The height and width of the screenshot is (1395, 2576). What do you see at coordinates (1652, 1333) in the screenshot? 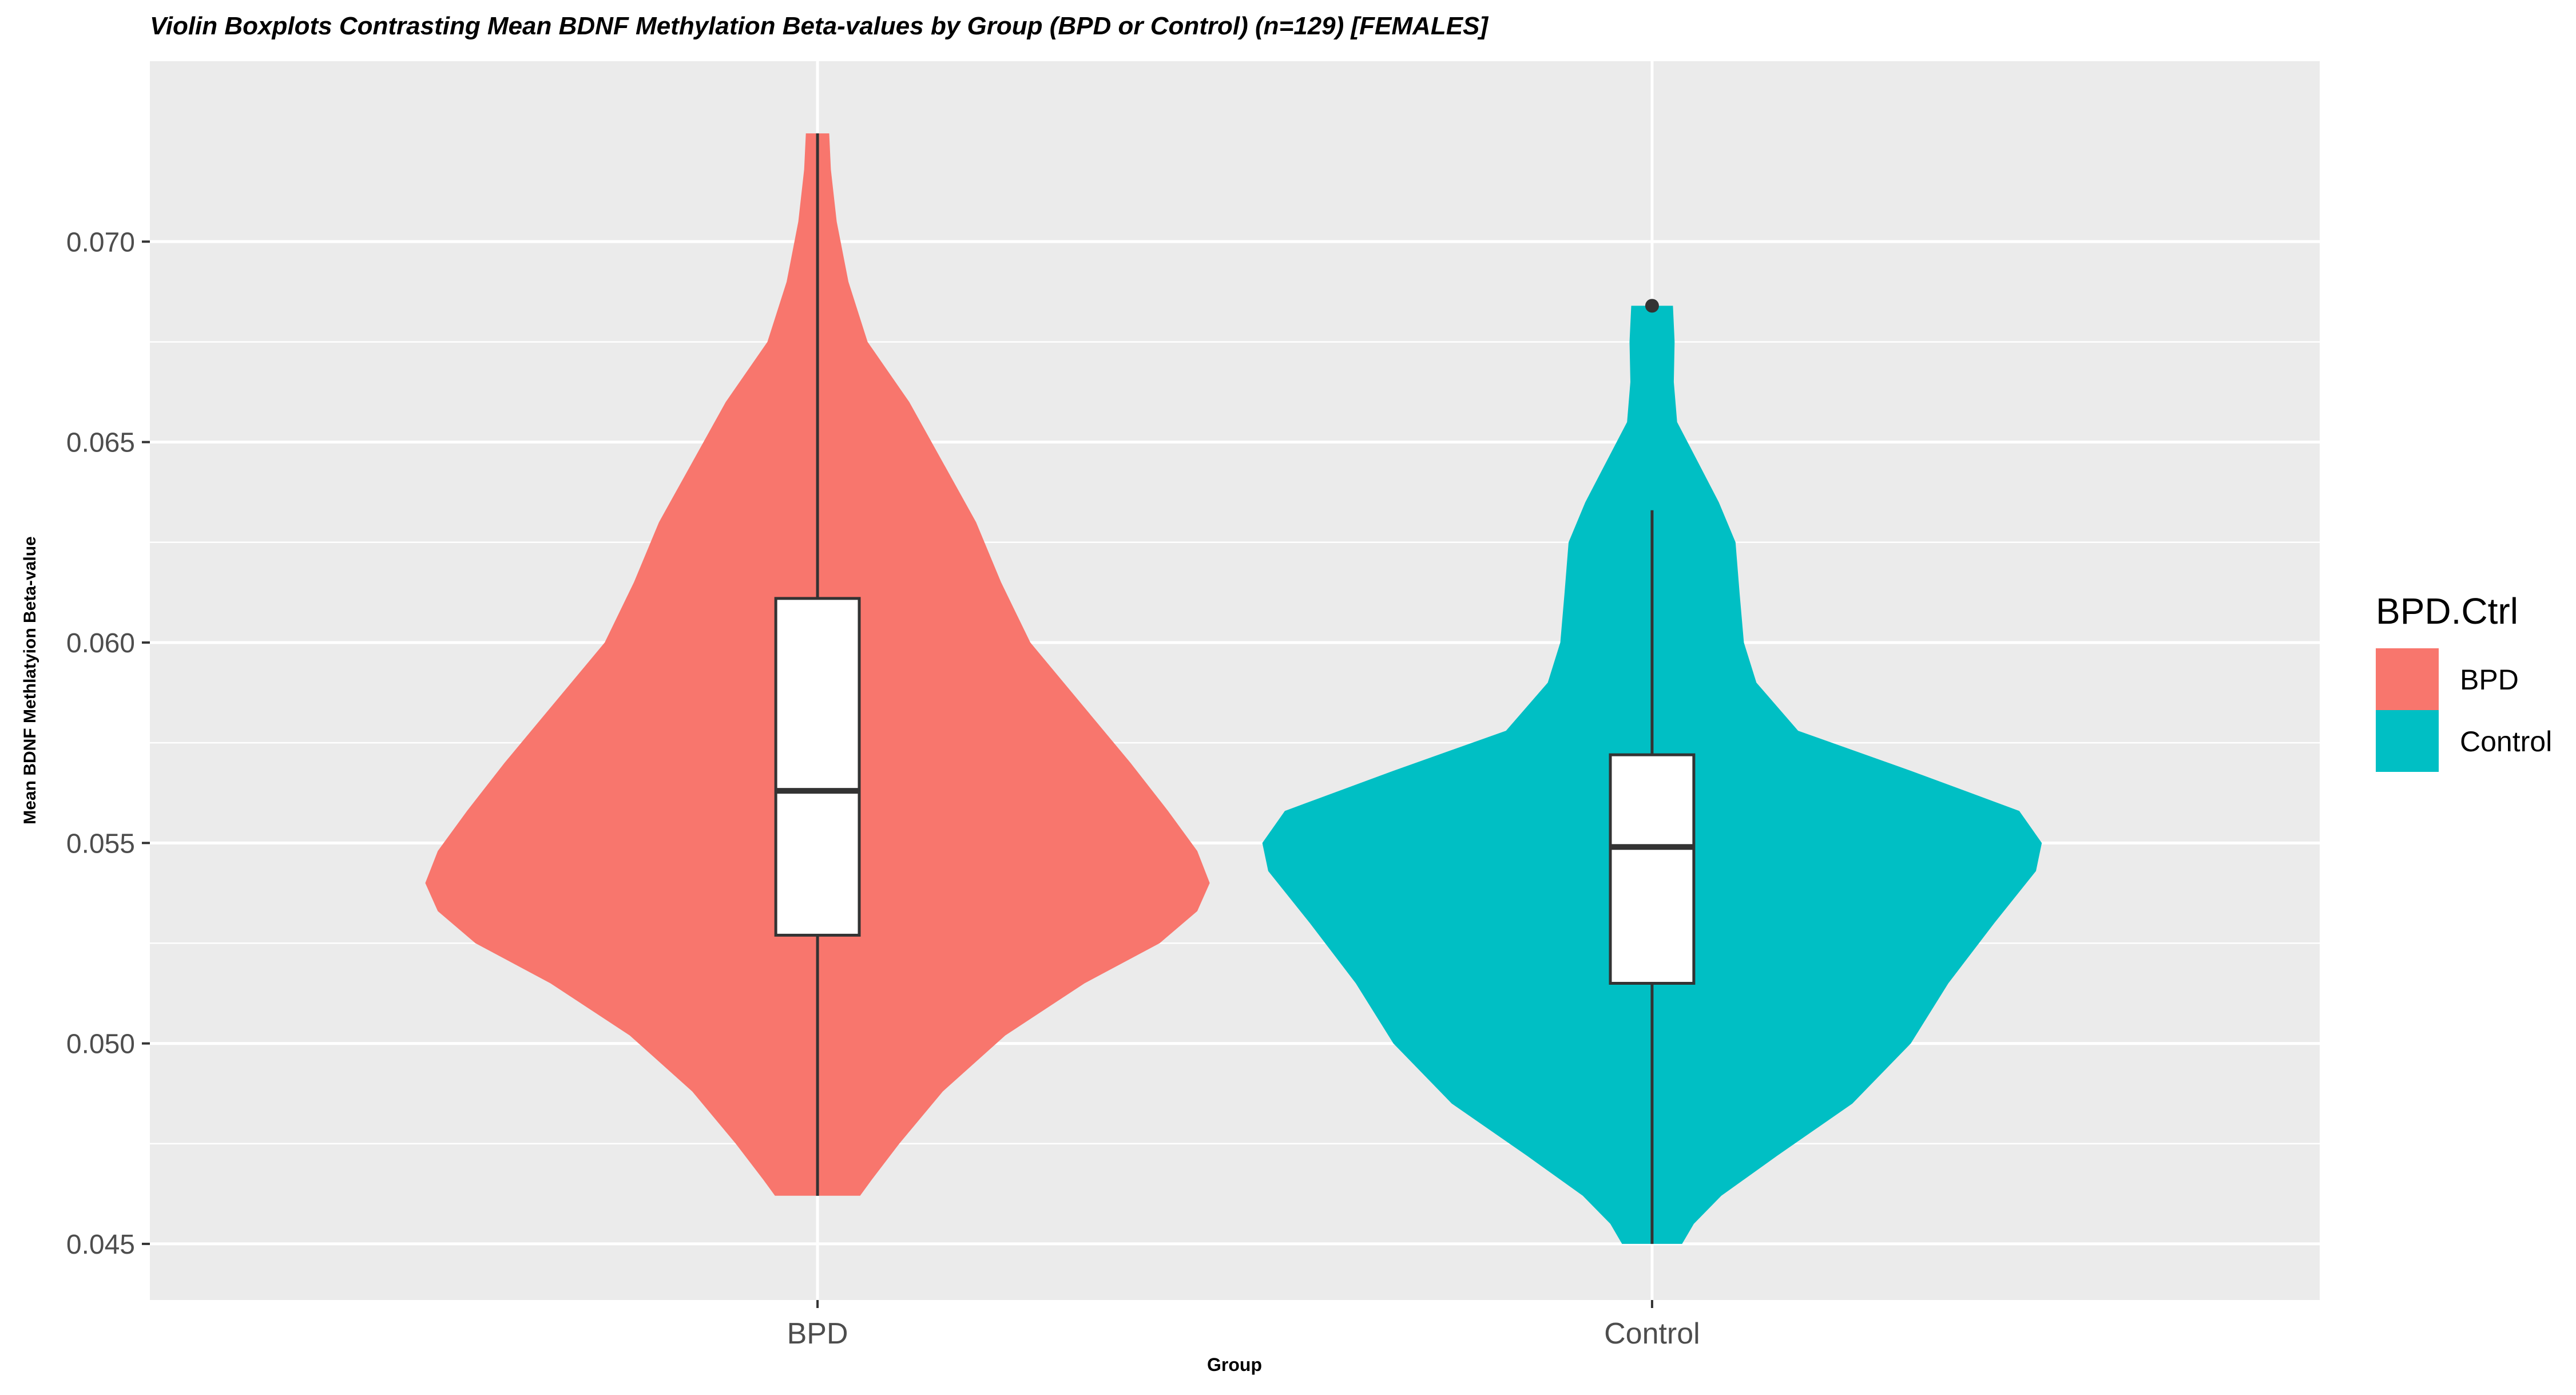
I see `x-tick-label: Control` at bounding box center [1652, 1333].